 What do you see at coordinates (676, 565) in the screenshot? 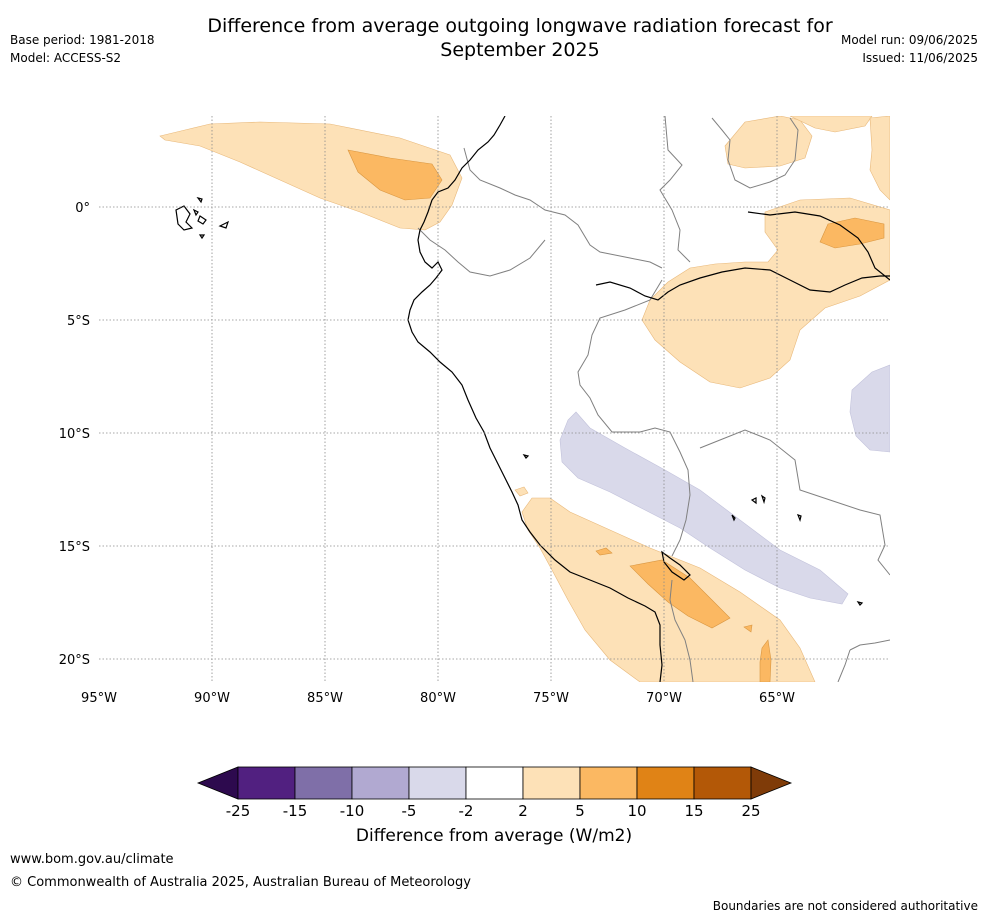
I see `lake-titicaca` at bounding box center [676, 565].